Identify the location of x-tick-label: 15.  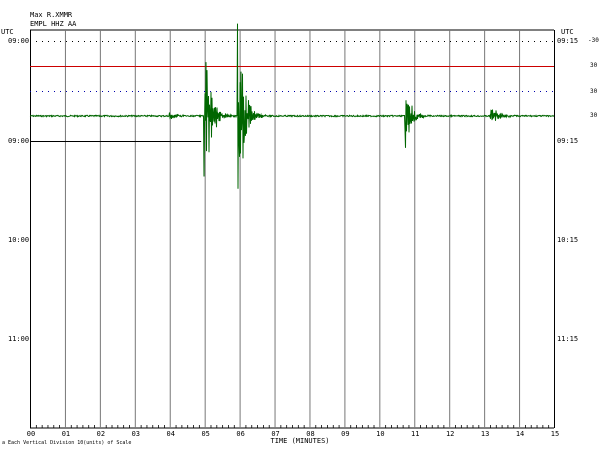
(555, 434).